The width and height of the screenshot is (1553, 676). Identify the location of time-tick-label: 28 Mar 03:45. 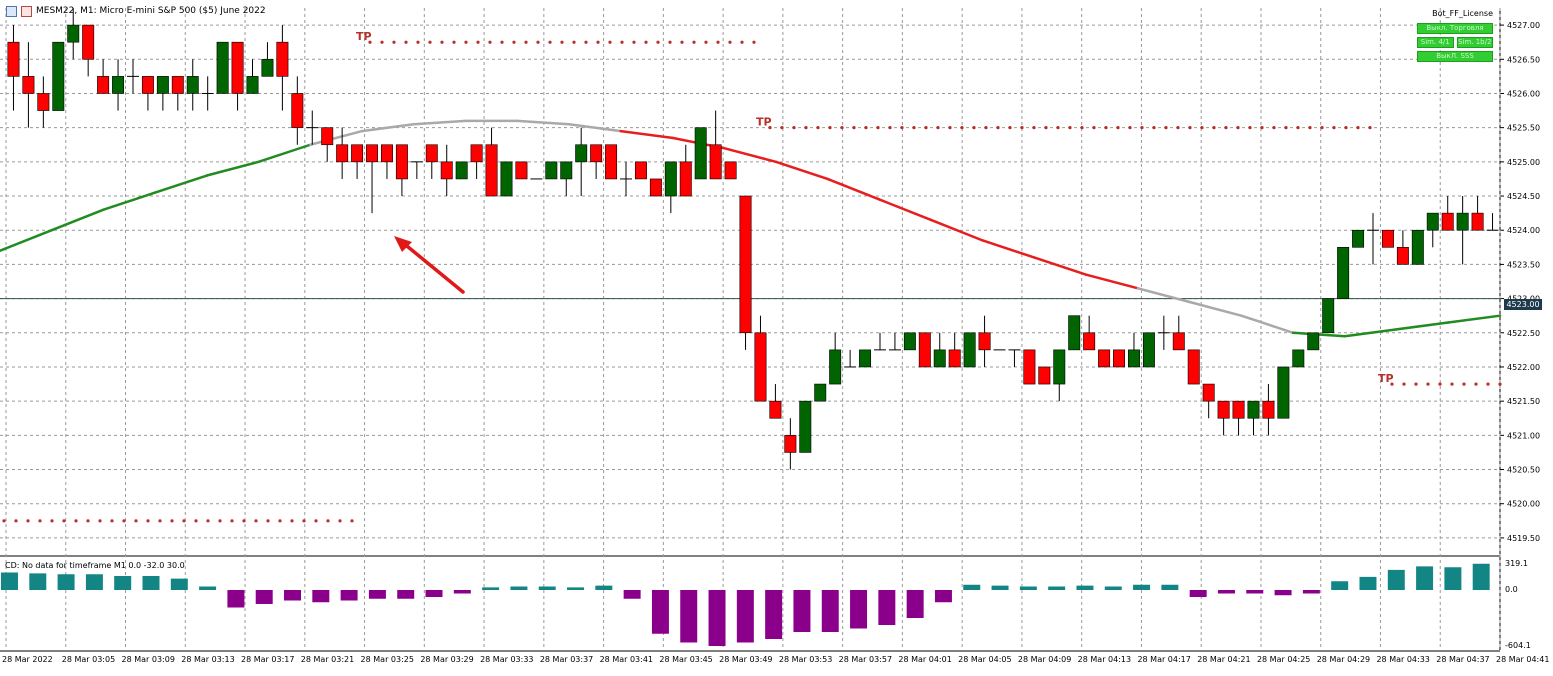
(685, 659).